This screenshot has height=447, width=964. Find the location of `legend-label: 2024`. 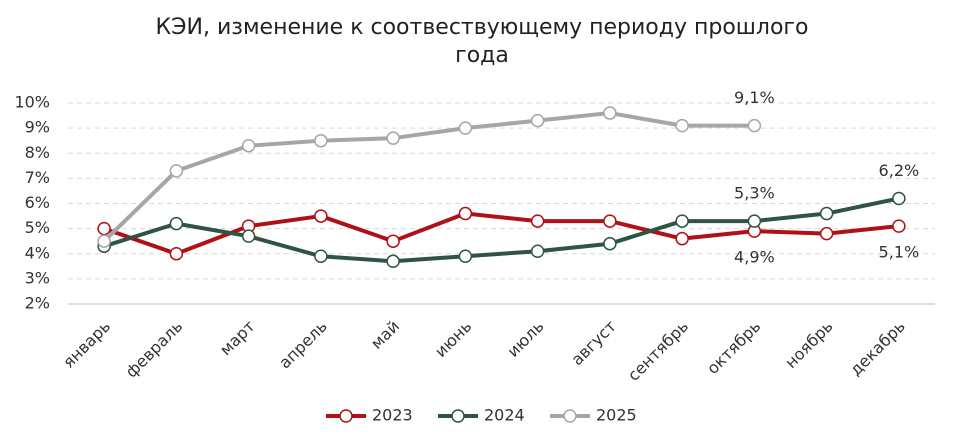

legend-label: 2024 is located at coordinates (504, 415).